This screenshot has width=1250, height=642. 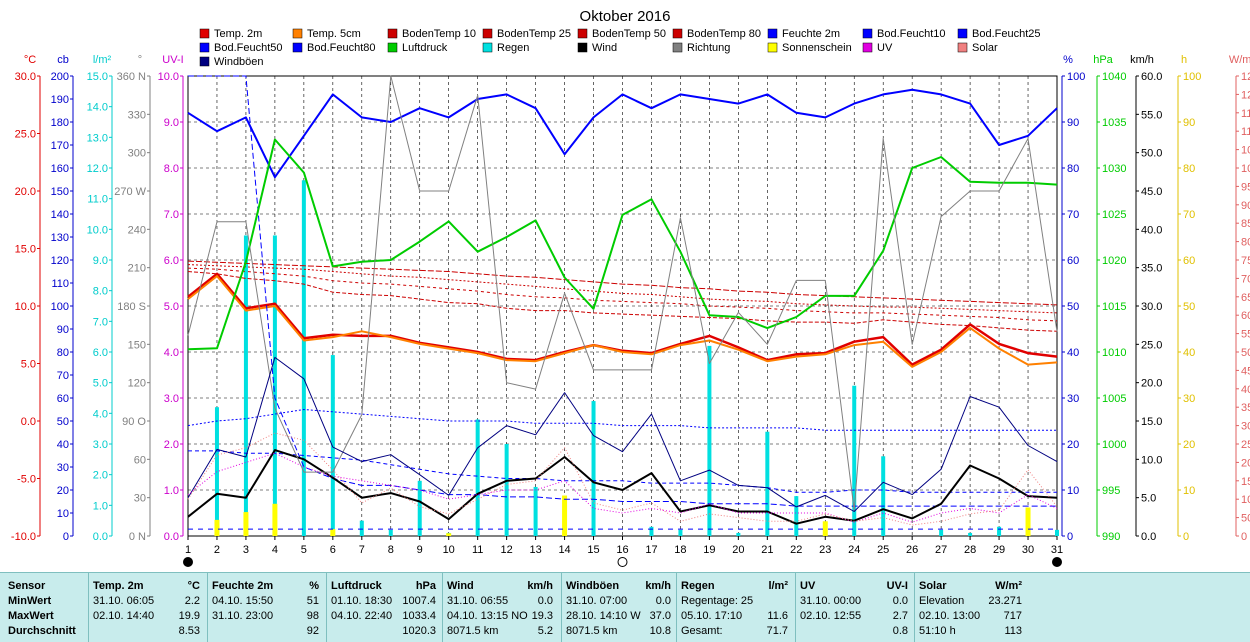 What do you see at coordinates (1245, 132) in the screenshot?
I see `axis-tick-label: 1100` at bounding box center [1245, 132].